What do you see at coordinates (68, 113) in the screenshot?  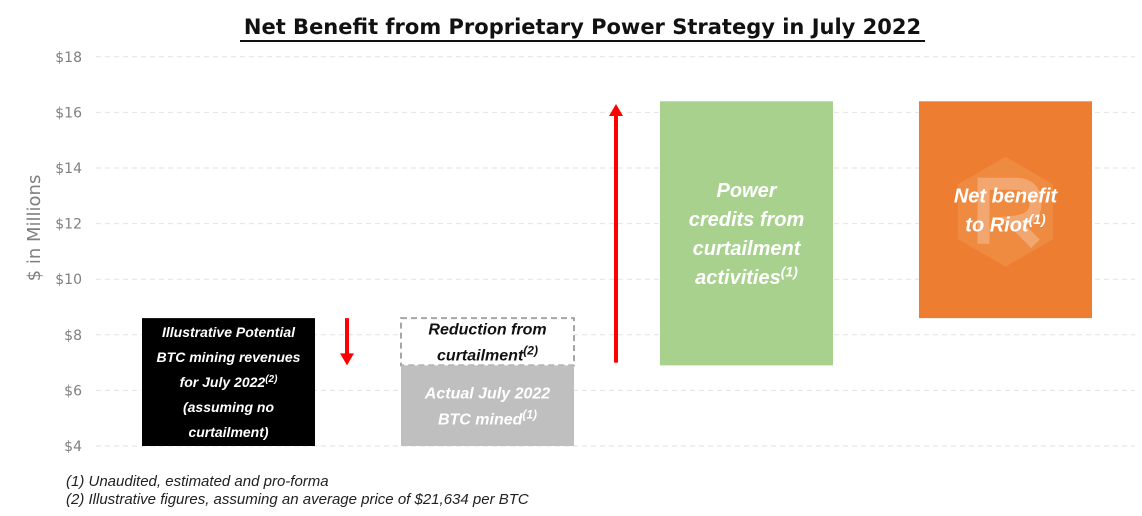 I see `y-tick-label: $16` at bounding box center [68, 113].